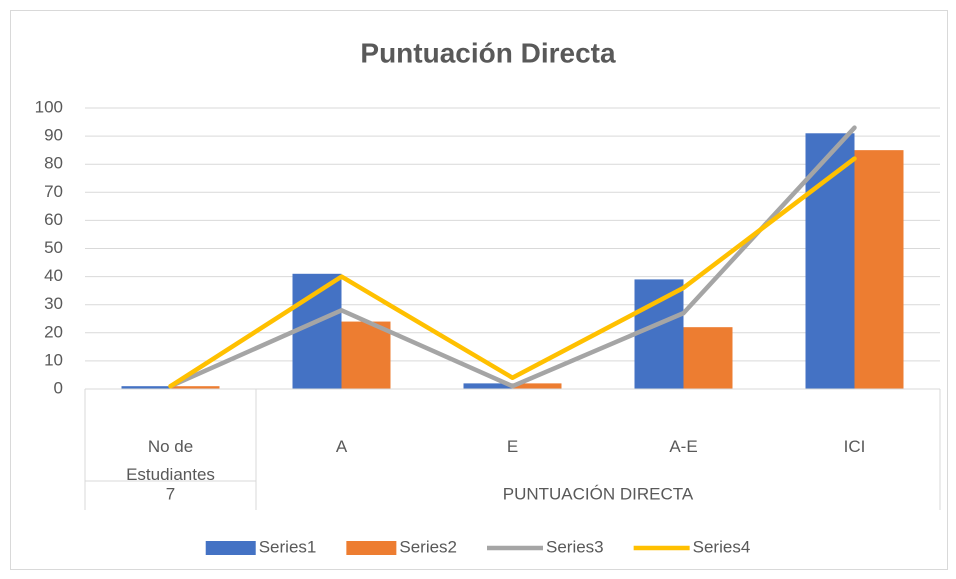 The width and height of the screenshot is (956, 579). I want to click on y-tick-label: 10, so click(53, 359).